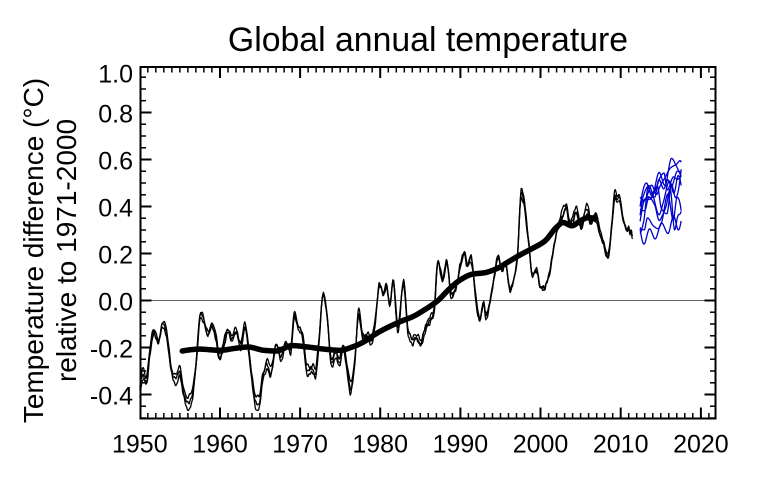  What do you see at coordinates (115, 208) in the screenshot?
I see `svg-text: 0.4` at bounding box center [115, 208].